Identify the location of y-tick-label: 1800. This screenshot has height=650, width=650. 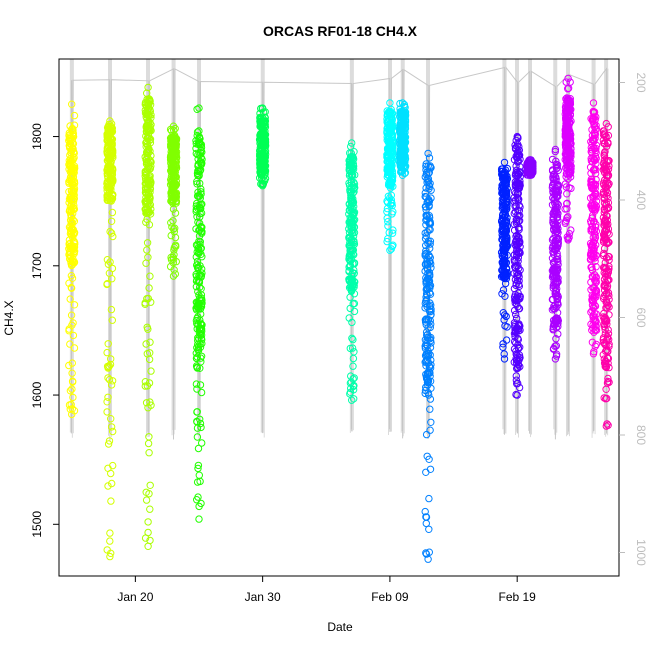
(37, 136).